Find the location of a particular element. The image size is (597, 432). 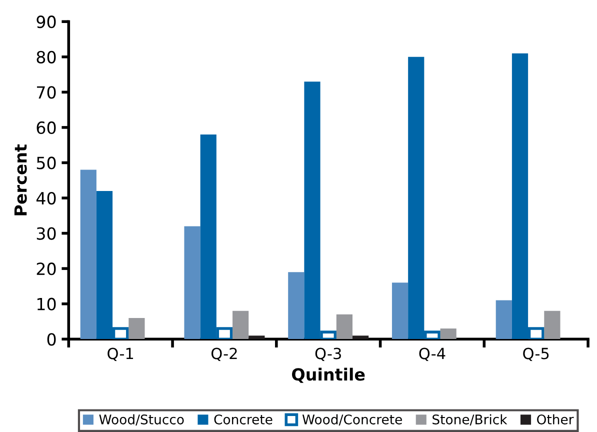

y-tick-label: 90 is located at coordinates (46, 22).